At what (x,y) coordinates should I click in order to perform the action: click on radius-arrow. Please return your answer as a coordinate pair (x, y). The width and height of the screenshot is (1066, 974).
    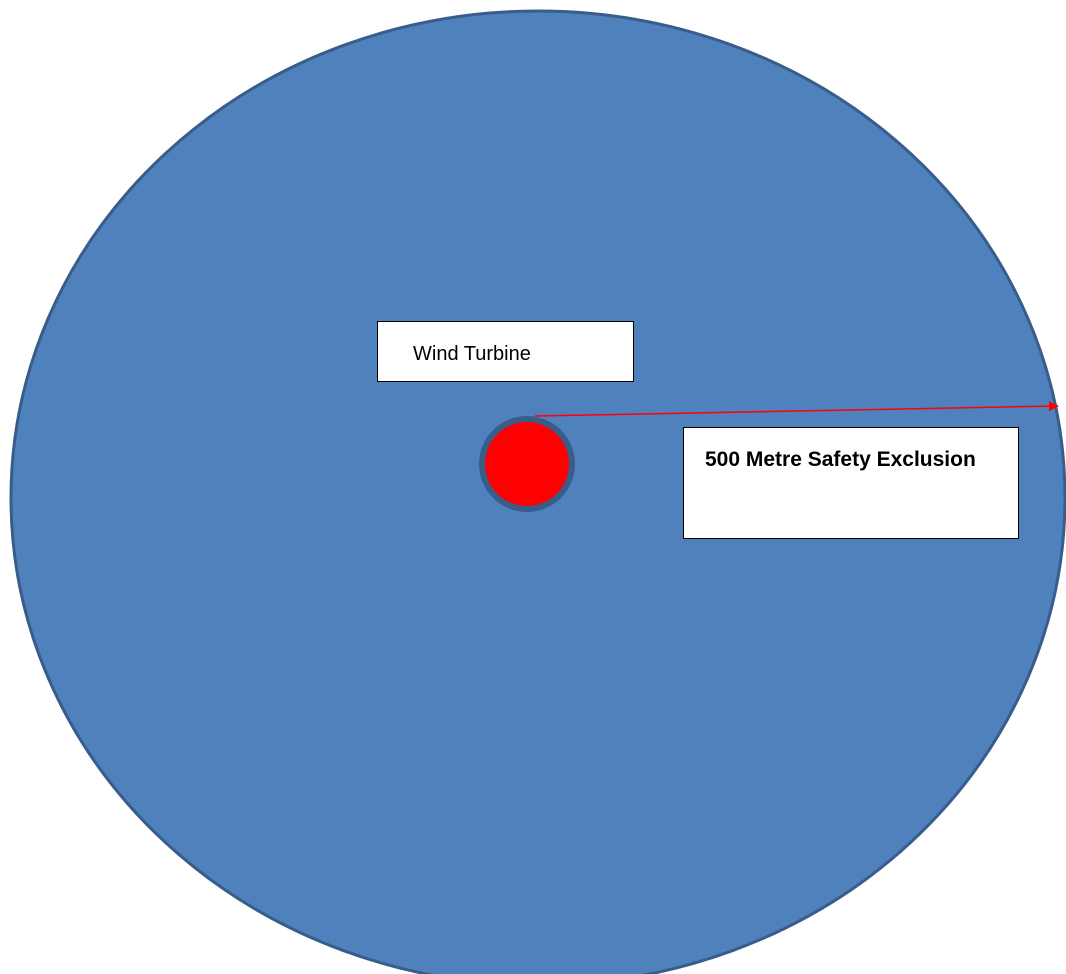
    Looking at the image, I should click on (796, 409).